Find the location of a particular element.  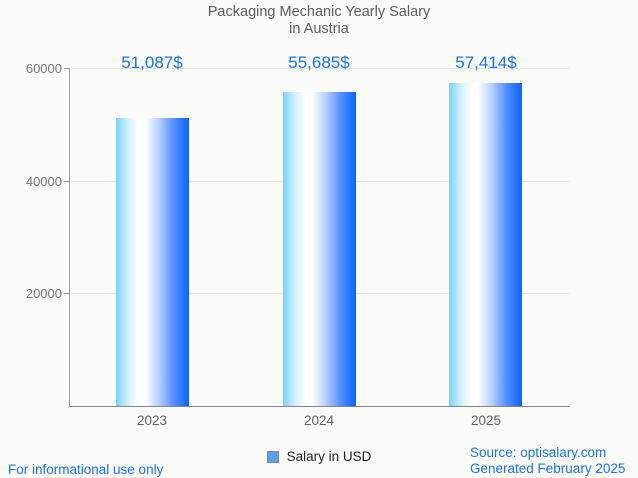

y-axis-tick-label: 40000 is located at coordinates (43, 181).